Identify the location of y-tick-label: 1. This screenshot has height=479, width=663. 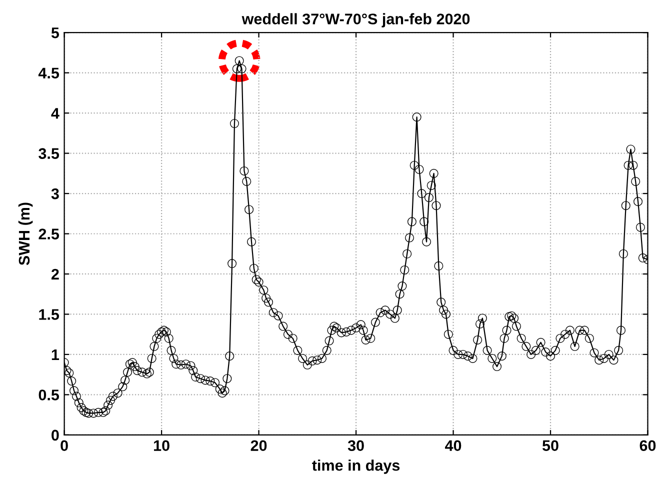
(56, 354).